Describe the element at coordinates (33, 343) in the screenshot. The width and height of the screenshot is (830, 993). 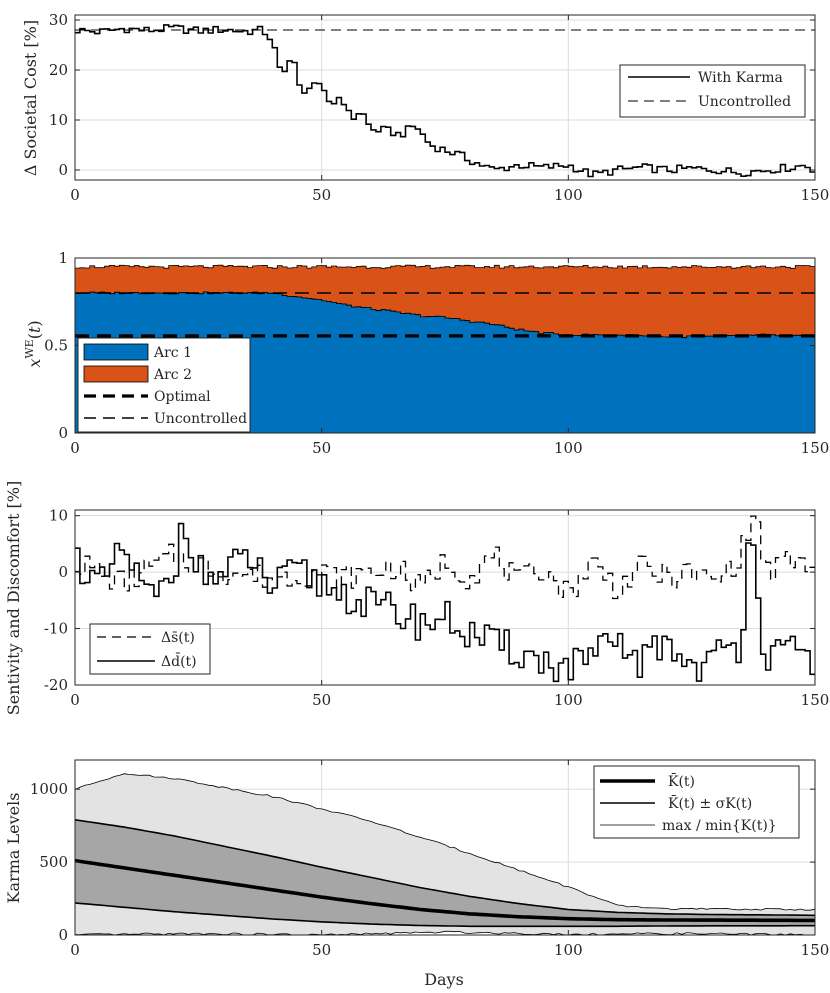
I see `ylabel-xwe: xWE(t)` at that location.